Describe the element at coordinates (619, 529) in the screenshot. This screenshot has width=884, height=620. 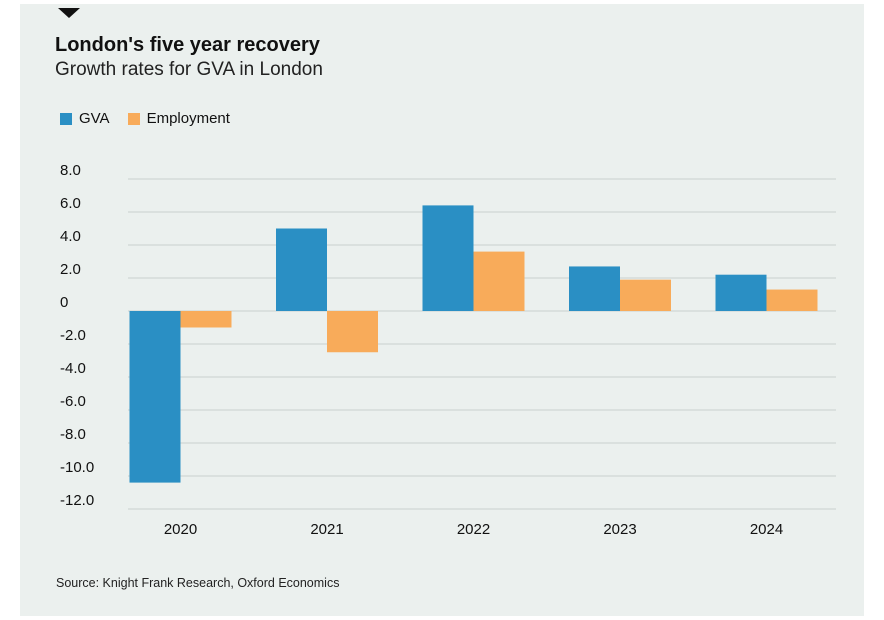
I see `x-tick-label: 2023` at that location.